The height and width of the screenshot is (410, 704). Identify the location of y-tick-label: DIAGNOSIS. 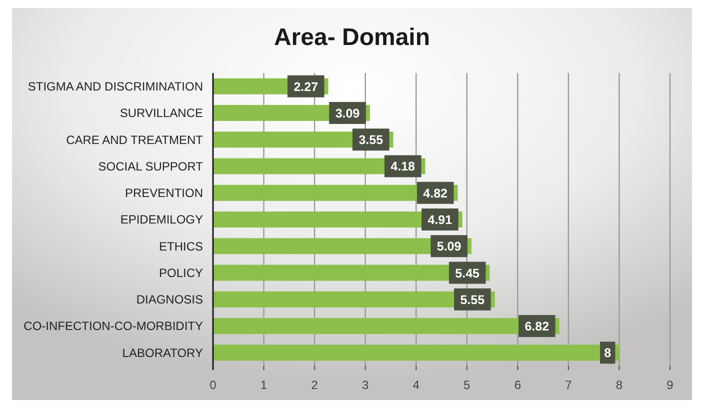
(169, 299).